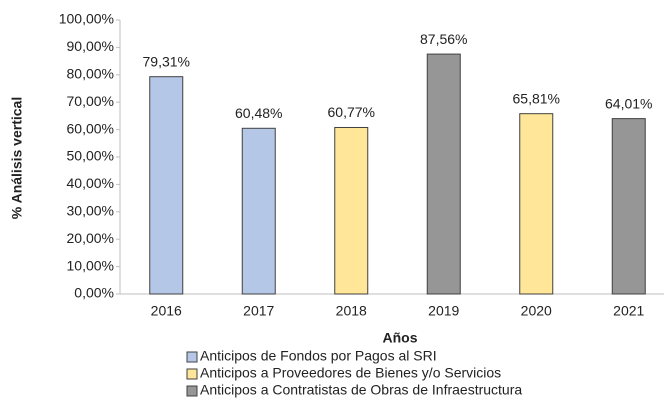 Image resolution: width=668 pixels, height=406 pixels. I want to click on y-tick-label: 80,00%, so click(90, 74).